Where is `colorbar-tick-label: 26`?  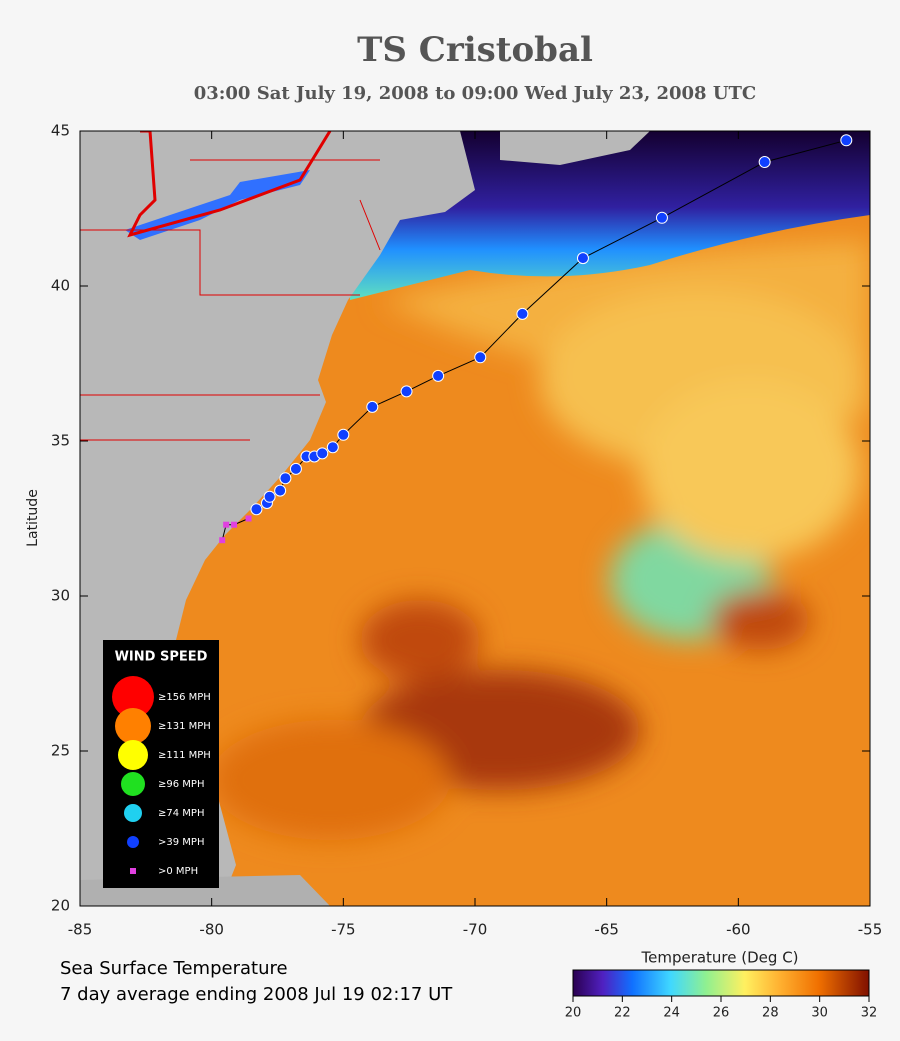
colorbar-tick-label: 26 is located at coordinates (721, 1013).